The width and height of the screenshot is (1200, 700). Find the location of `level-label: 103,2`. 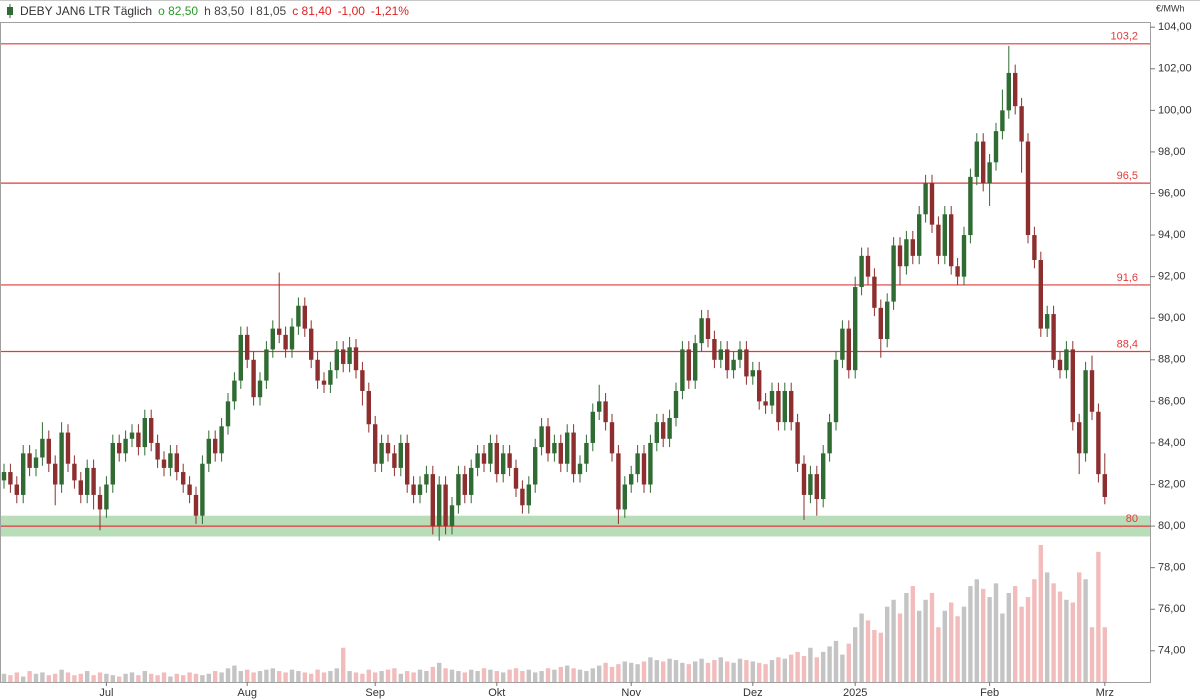

level-label: 103,2 is located at coordinates (1124, 37).